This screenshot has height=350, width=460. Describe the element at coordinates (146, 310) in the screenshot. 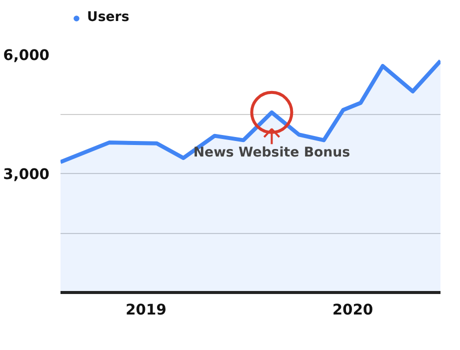

I see `x-tick-label: 2019` at that location.